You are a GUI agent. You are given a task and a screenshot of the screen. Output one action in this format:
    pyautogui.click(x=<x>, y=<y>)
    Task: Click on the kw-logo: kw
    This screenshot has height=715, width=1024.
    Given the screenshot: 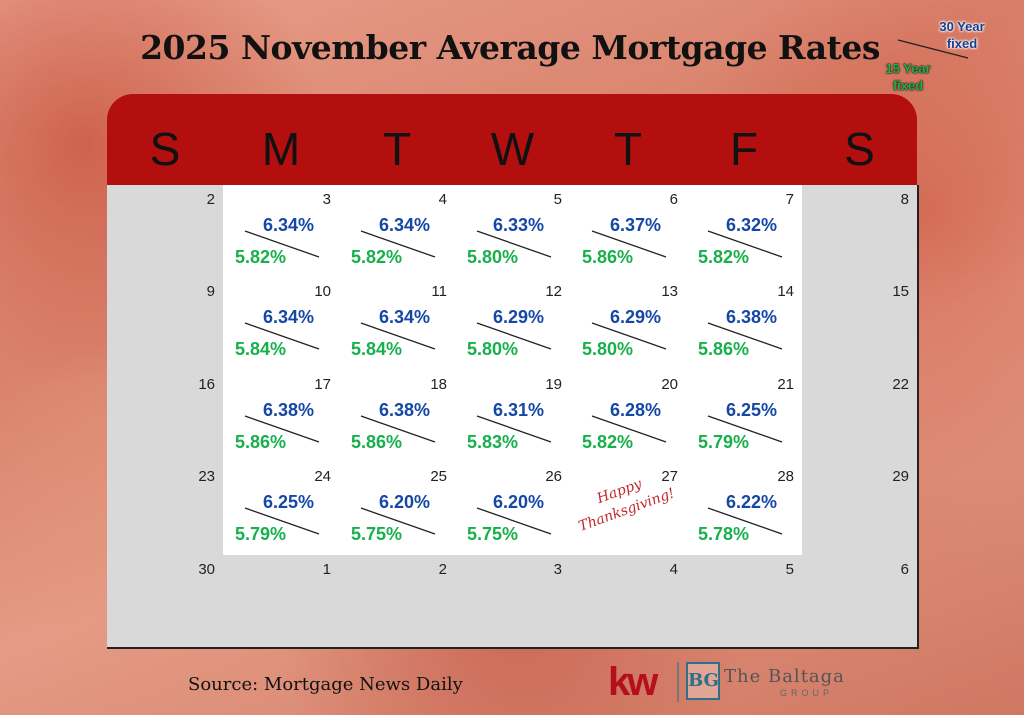 What is the action you would take?
    pyautogui.click(x=633, y=682)
    